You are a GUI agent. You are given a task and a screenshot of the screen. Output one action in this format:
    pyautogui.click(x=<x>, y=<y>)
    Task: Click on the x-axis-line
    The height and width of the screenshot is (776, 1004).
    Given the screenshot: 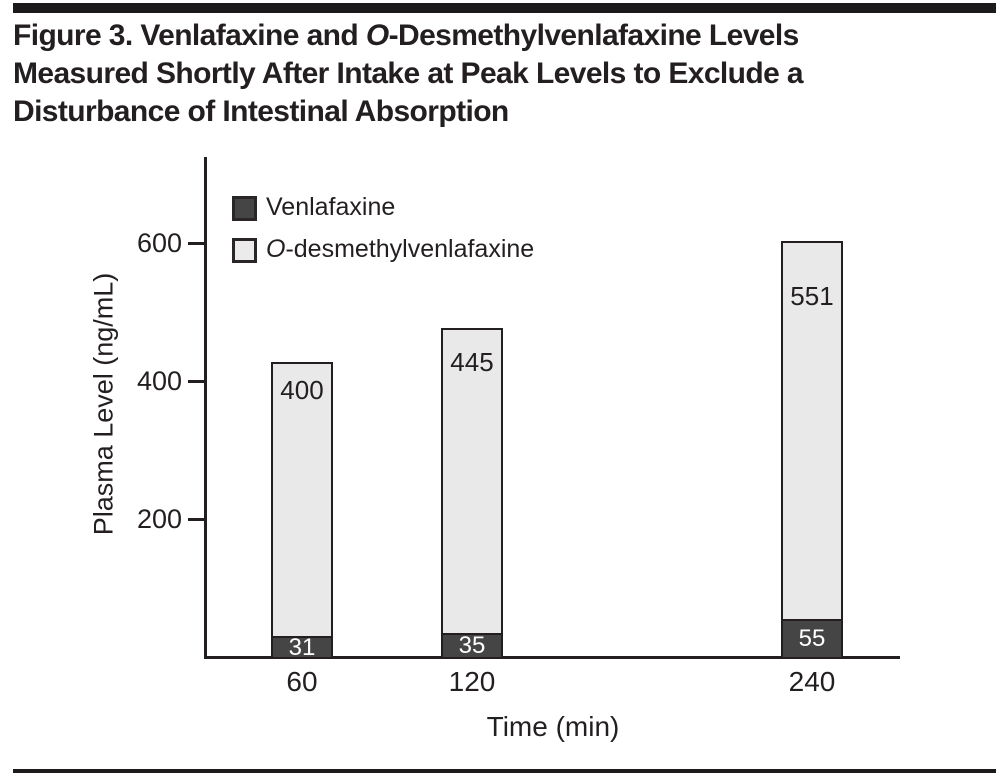 What is the action you would take?
    pyautogui.click(x=552, y=657)
    